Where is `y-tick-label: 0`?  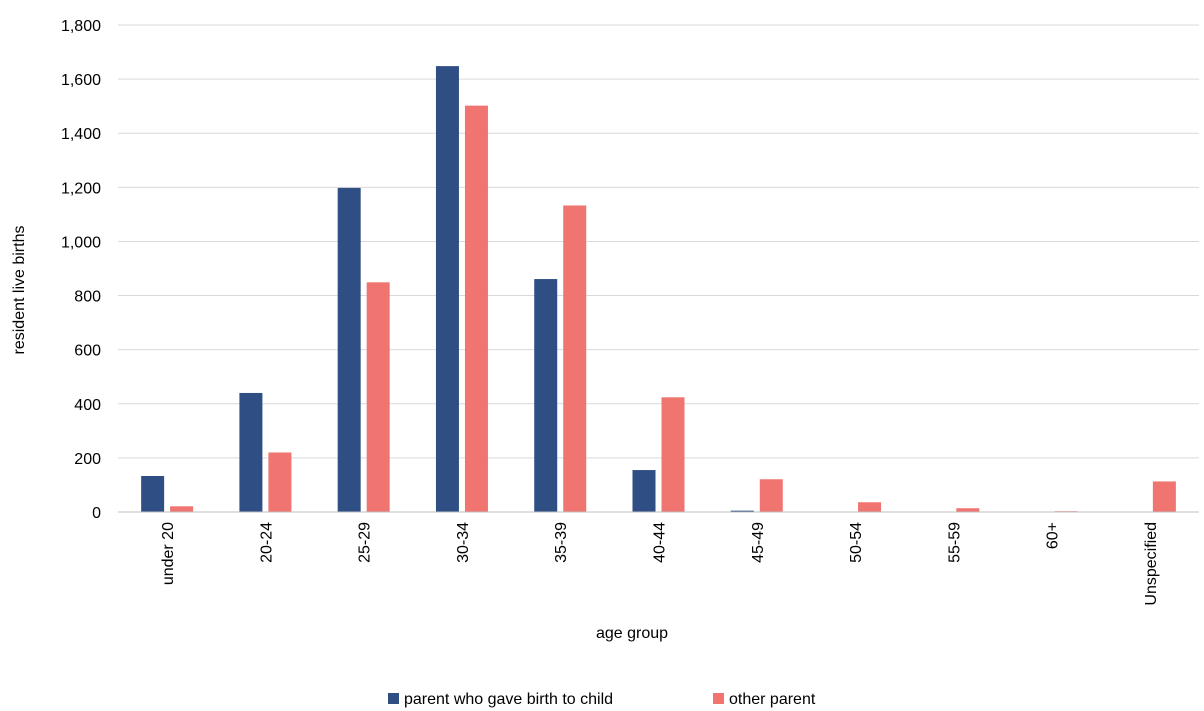
y-tick-label: 0 is located at coordinates (96, 513).